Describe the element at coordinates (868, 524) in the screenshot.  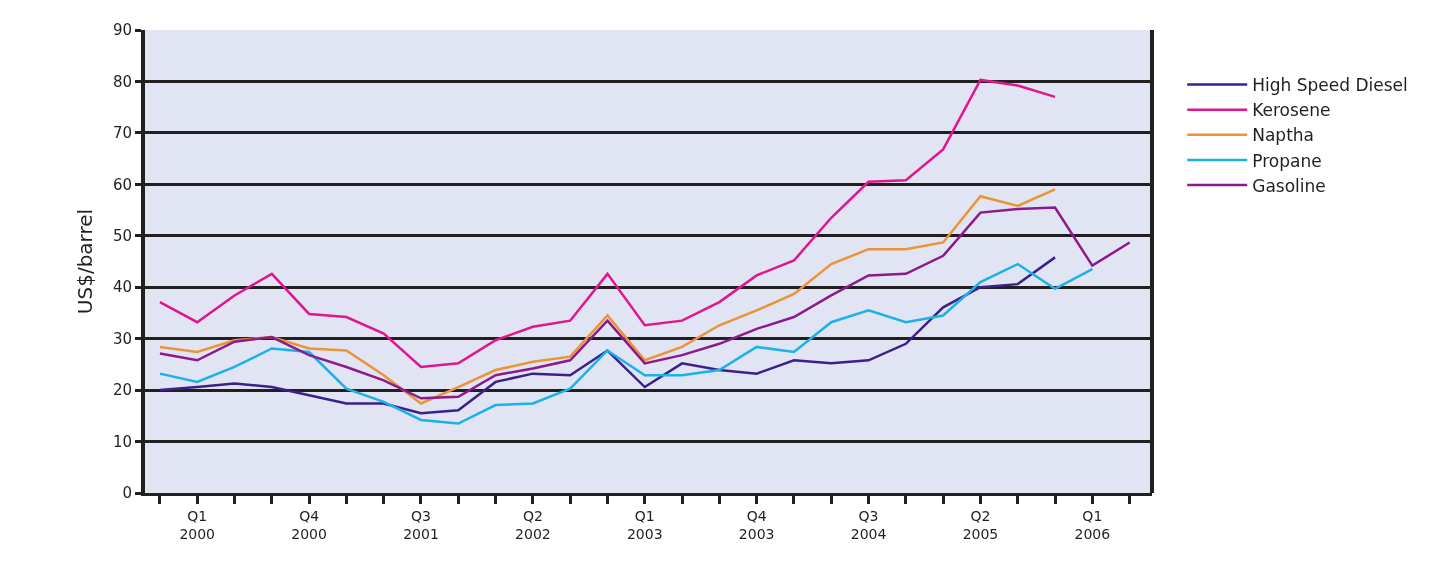
I see `x-tick-label: Q3 2004` at that location.